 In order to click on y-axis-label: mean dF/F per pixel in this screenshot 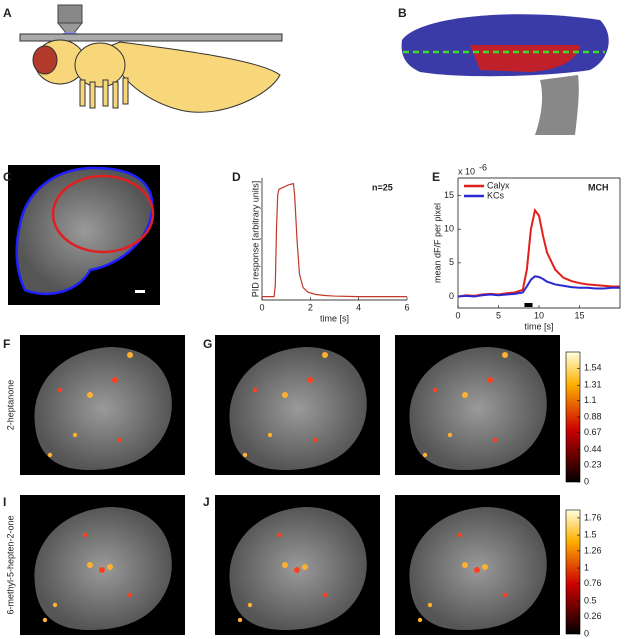, I will do `click(437, 243)`.